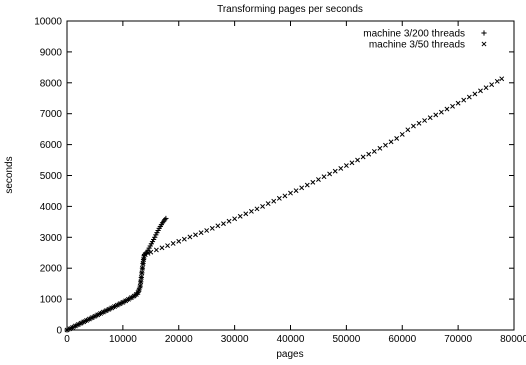 The image size is (526, 365). Describe the element at coordinates (179, 339) in the screenshot. I see `x-tick-label: 20000` at that location.